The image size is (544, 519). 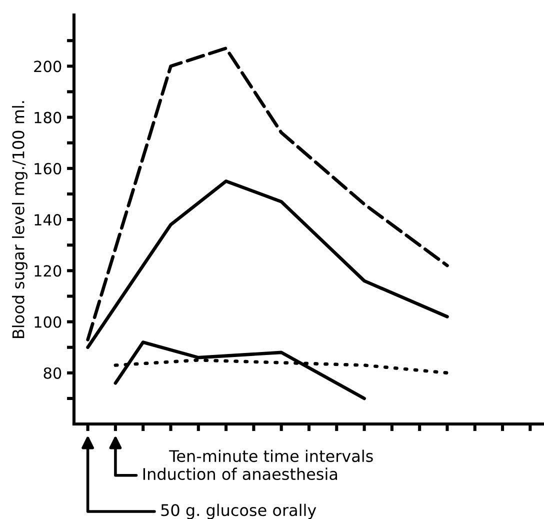 What do you see at coordinates (48, 168) in the screenshot?
I see `y-tick-label: 160` at bounding box center [48, 168].